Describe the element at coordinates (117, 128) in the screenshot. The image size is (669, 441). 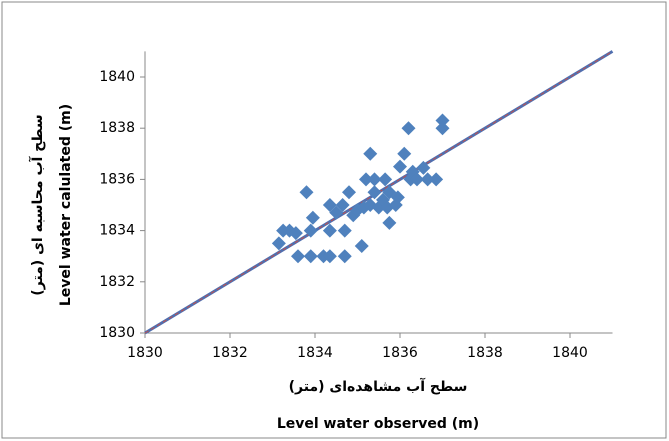
I see `y-tick-label: 1838` at that location.